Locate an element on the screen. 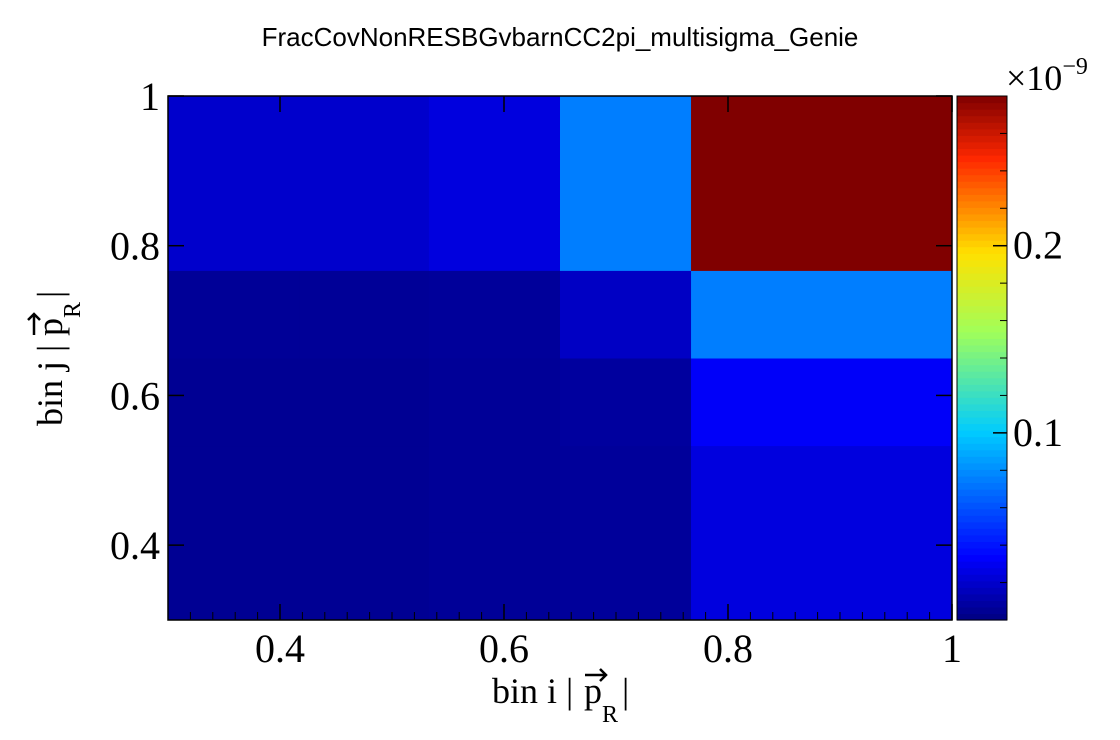 The image size is (1120, 740). x-axis-label-close: | is located at coordinates (625, 691).